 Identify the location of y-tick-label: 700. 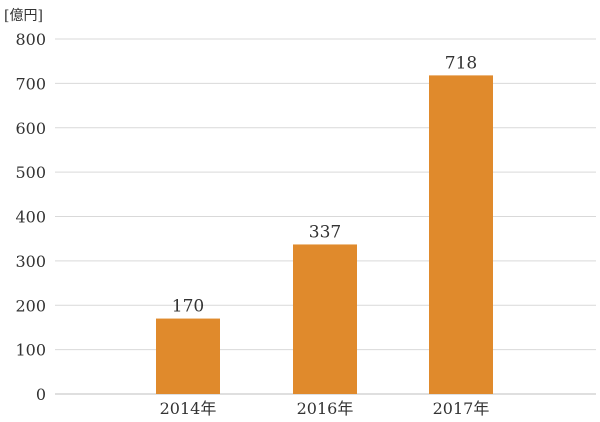
(30, 83).